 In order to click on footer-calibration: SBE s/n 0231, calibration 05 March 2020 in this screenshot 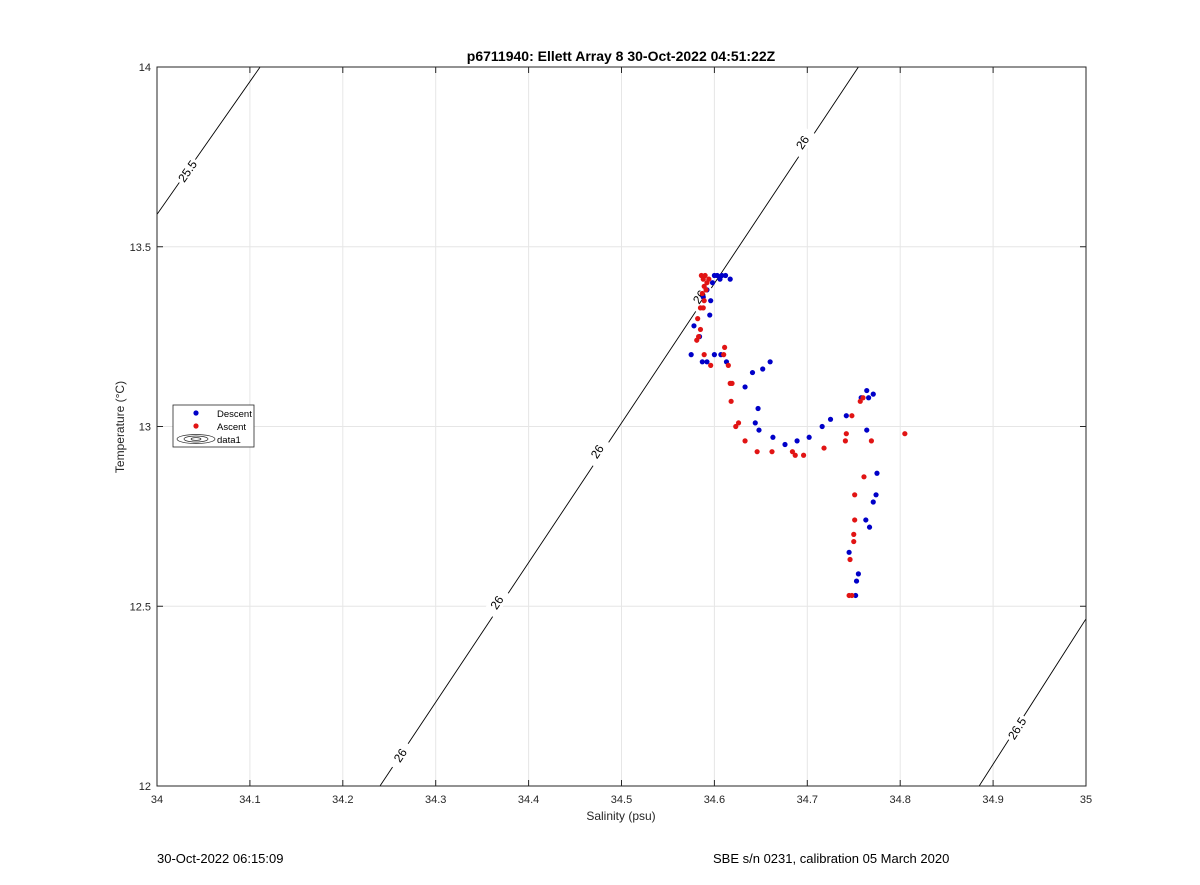, I will do `click(831, 858)`.